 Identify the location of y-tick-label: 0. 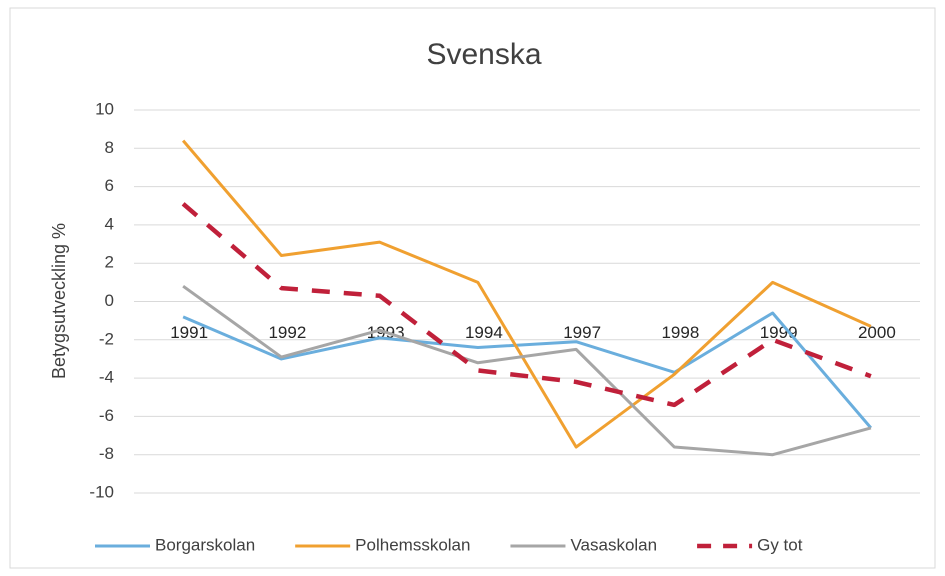
(109, 300).